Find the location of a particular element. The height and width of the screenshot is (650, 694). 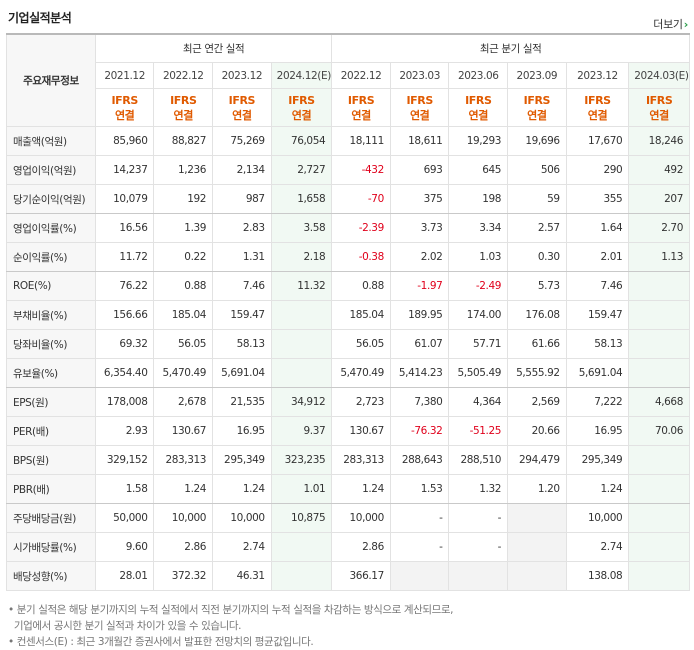

value-cell: 1.01 is located at coordinates (301, 489).